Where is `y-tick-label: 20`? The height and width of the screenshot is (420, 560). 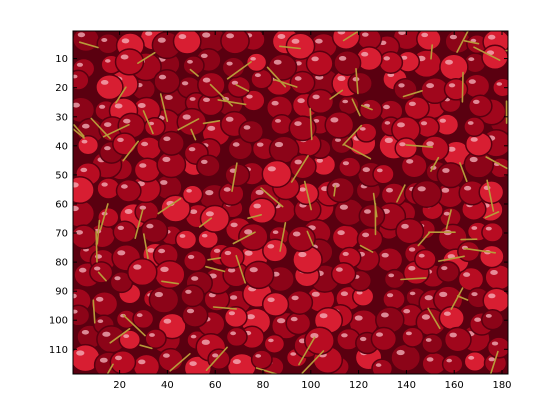 y-tick-label: 20 is located at coordinates (61, 88).